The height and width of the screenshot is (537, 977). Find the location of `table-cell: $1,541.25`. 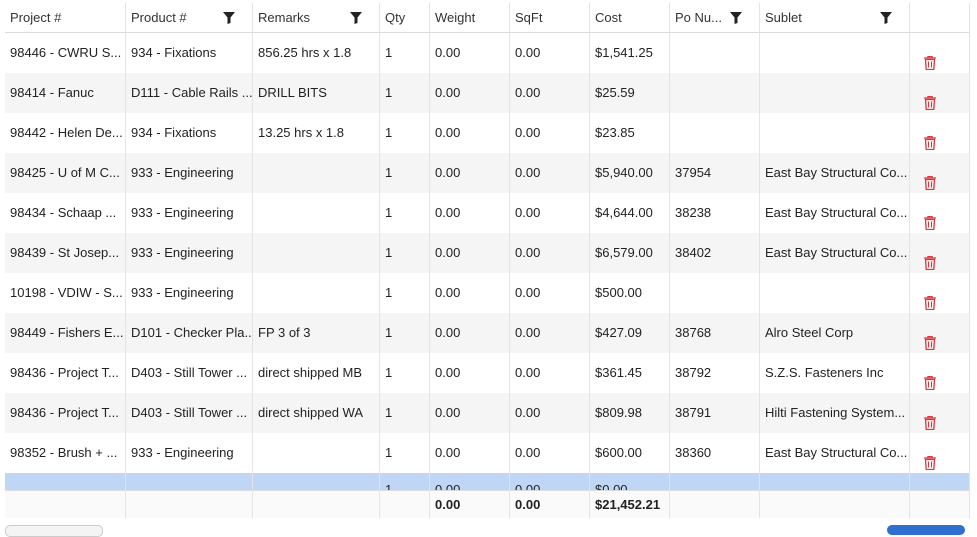

table-cell: $1,541.25 is located at coordinates (630, 53).